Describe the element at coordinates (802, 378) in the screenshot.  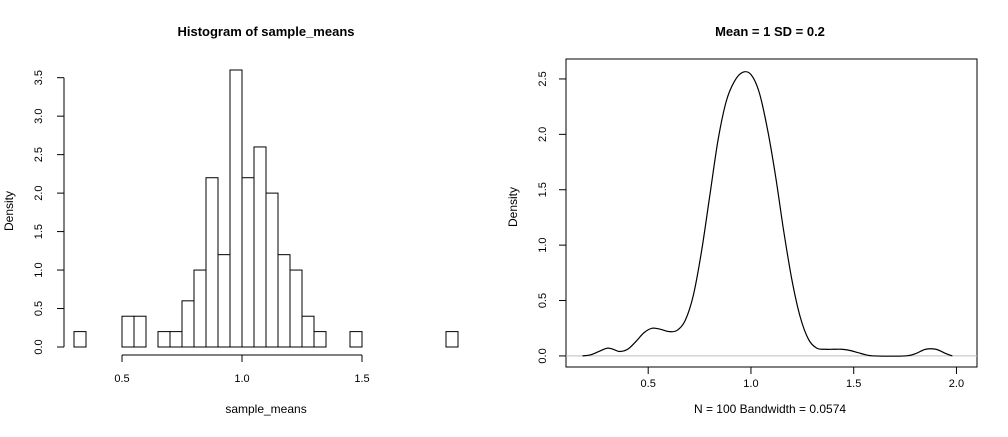
I see `density-x-axis: 0.5 1.0 1.5 2.0` at that location.